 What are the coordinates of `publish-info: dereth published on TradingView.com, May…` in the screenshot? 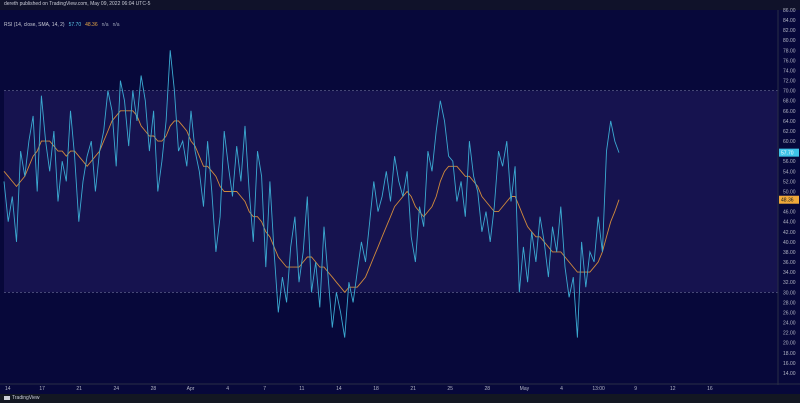 It's located at (77, 4).